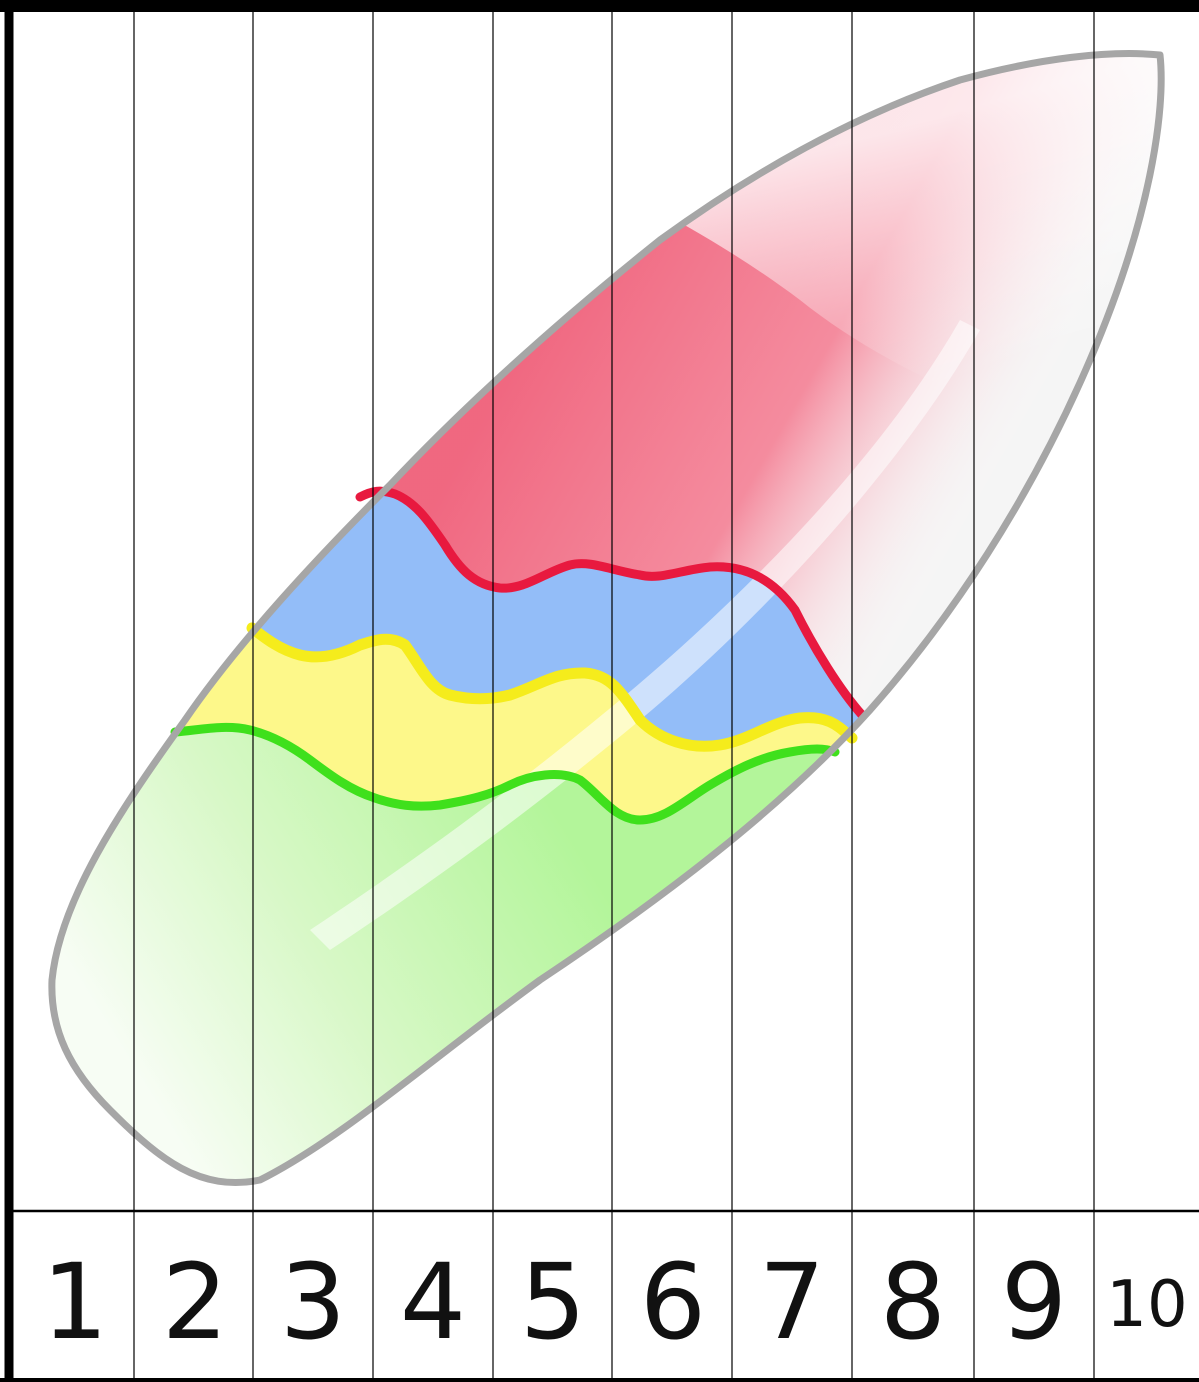  What do you see at coordinates (75, 1302) in the screenshot?
I see `strip-number-1: 1` at bounding box center [75, 1302].